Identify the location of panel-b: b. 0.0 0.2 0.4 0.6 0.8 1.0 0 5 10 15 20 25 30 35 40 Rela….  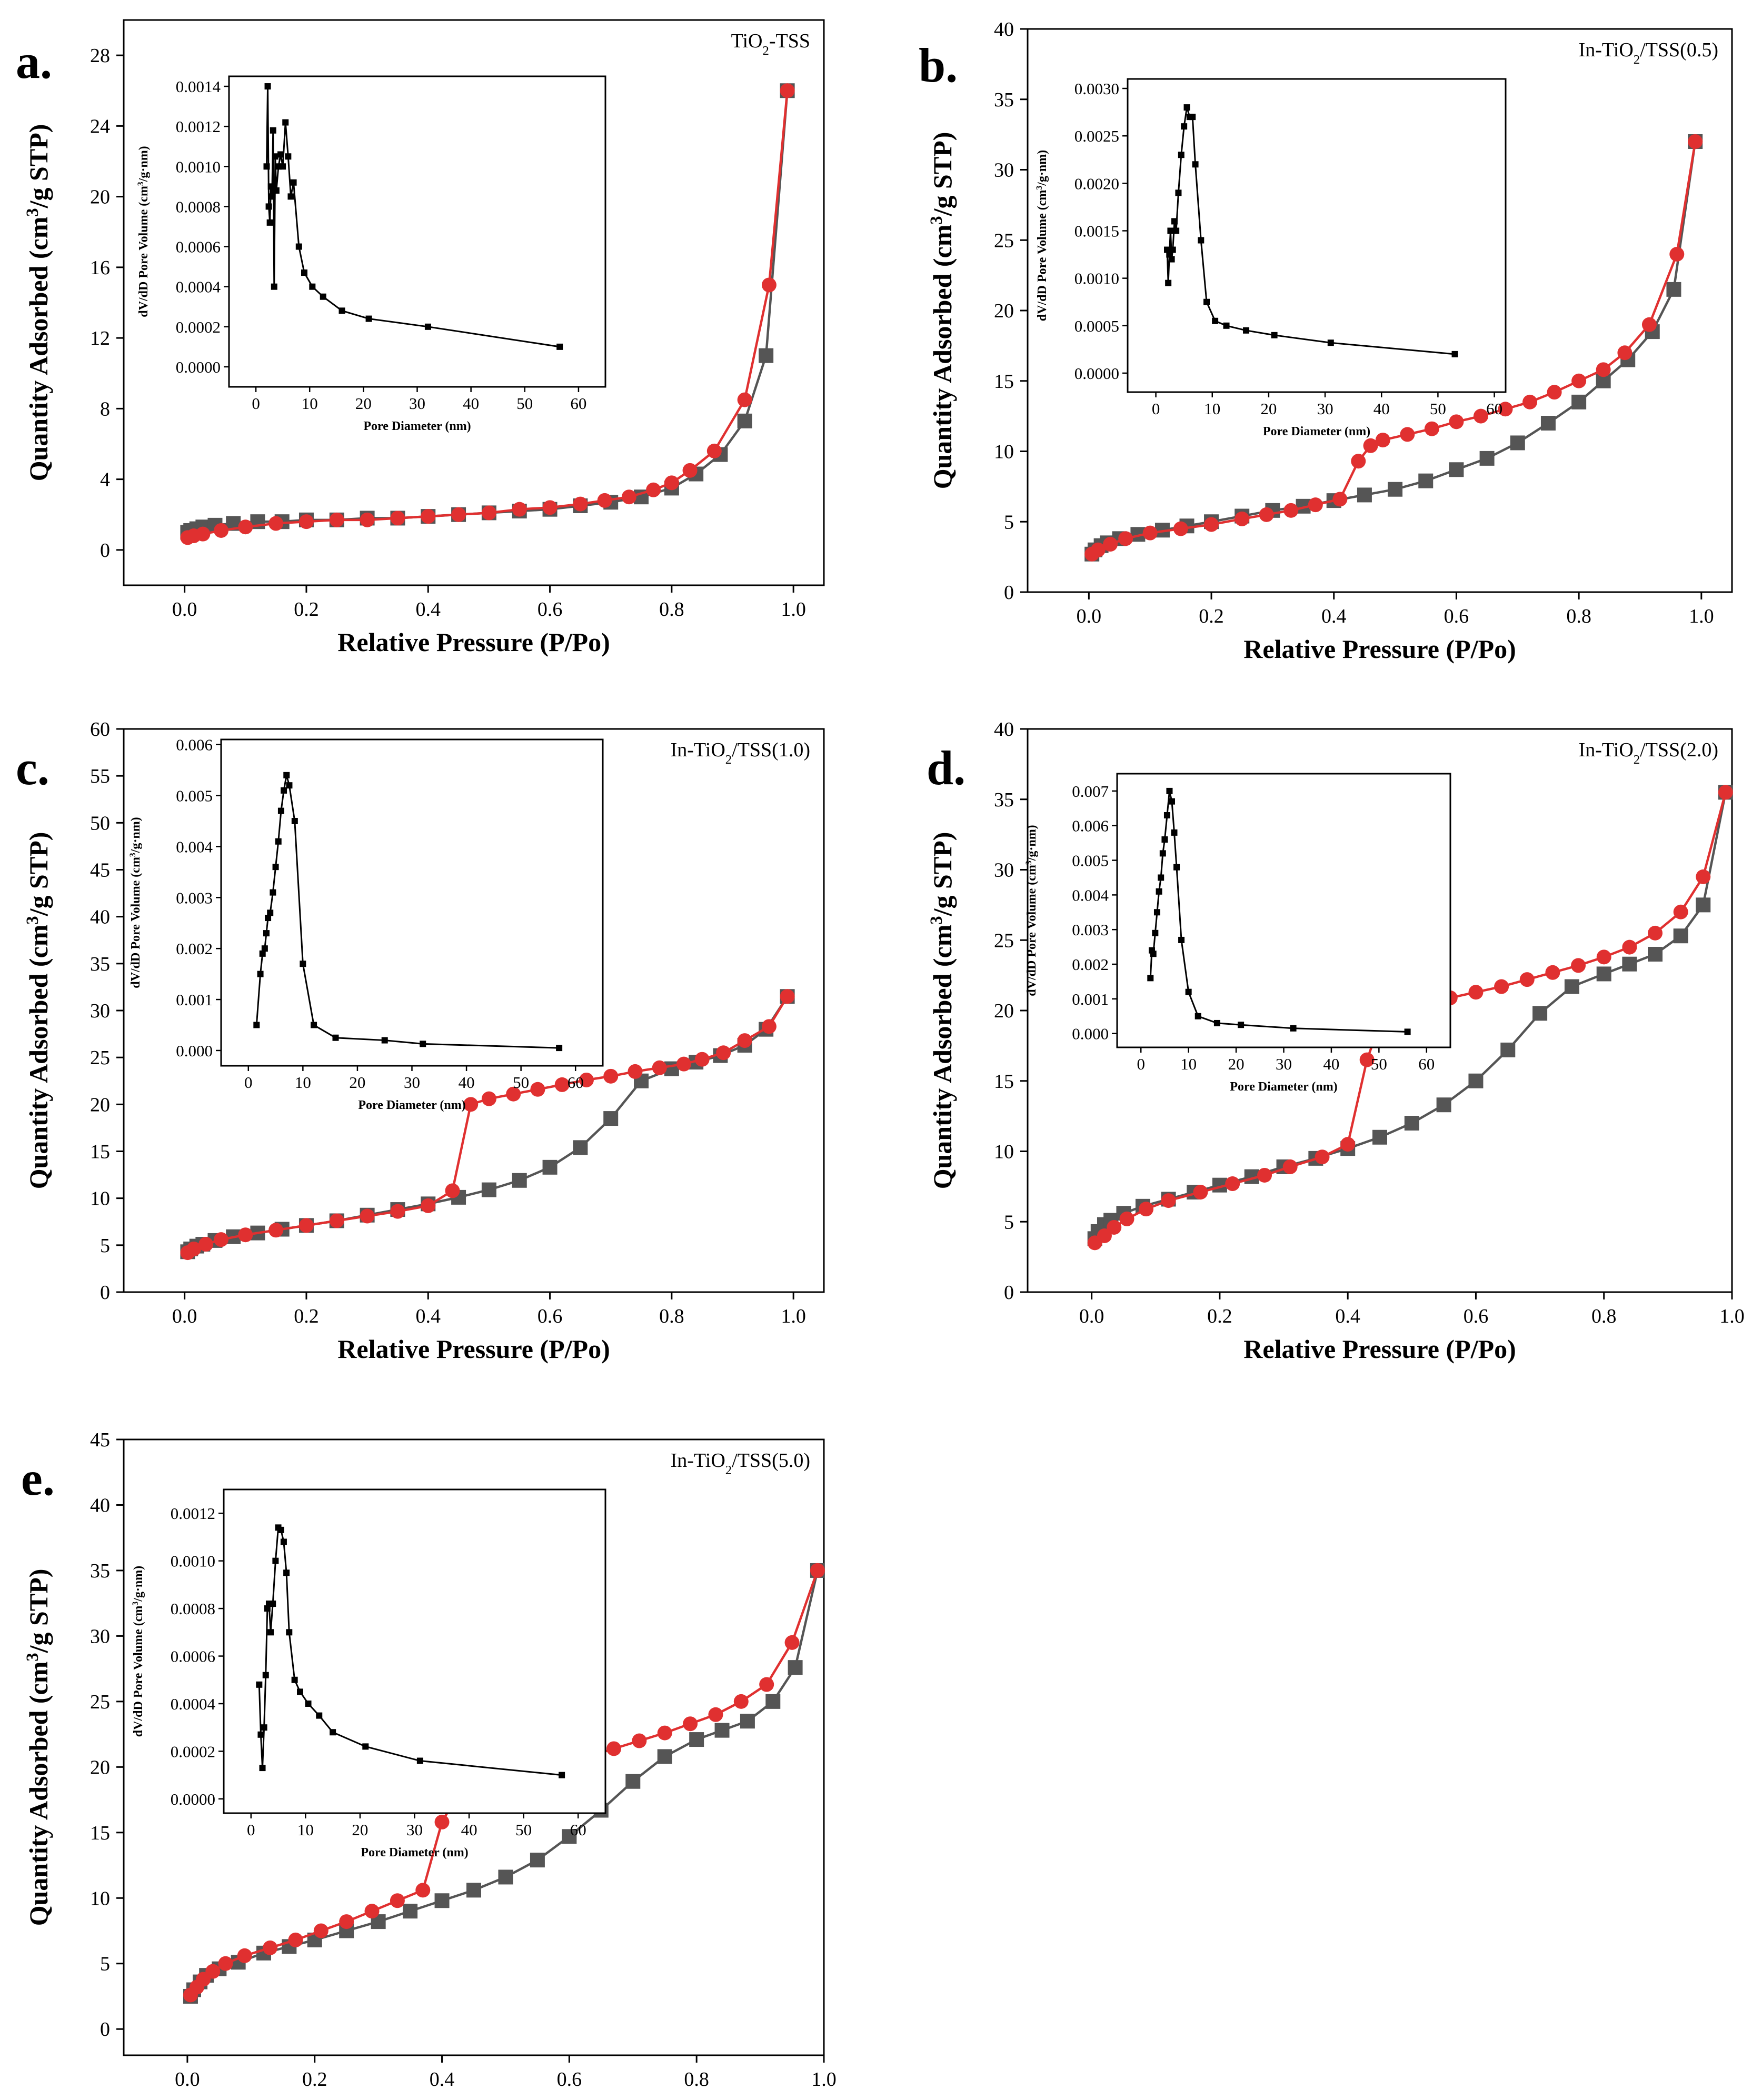
(1326, 341).